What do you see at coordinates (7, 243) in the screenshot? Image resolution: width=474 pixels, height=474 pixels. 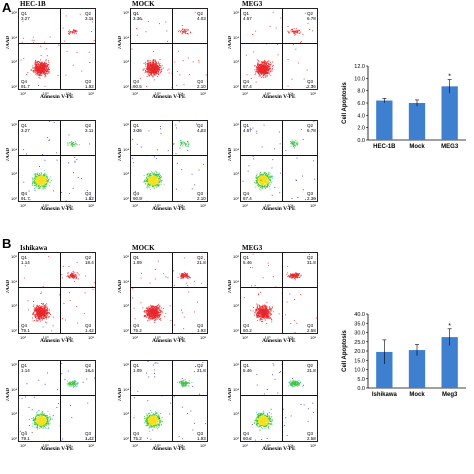 I see `panel-letter-b: B` at bounding box center [7, 243].